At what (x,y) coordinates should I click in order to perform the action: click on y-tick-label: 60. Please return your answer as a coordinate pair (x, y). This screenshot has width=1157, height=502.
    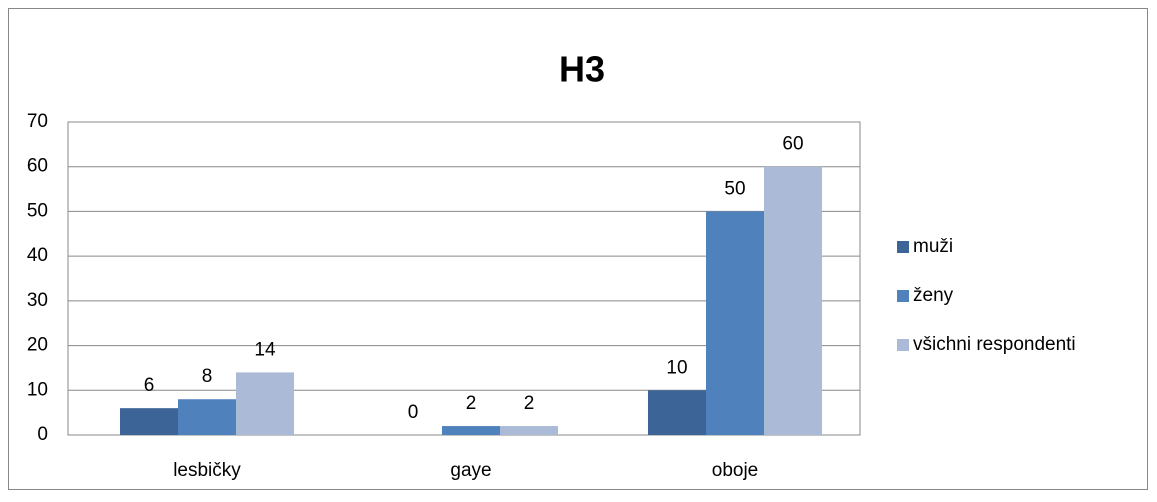
    Looking at the image, I should click on (37, 166).